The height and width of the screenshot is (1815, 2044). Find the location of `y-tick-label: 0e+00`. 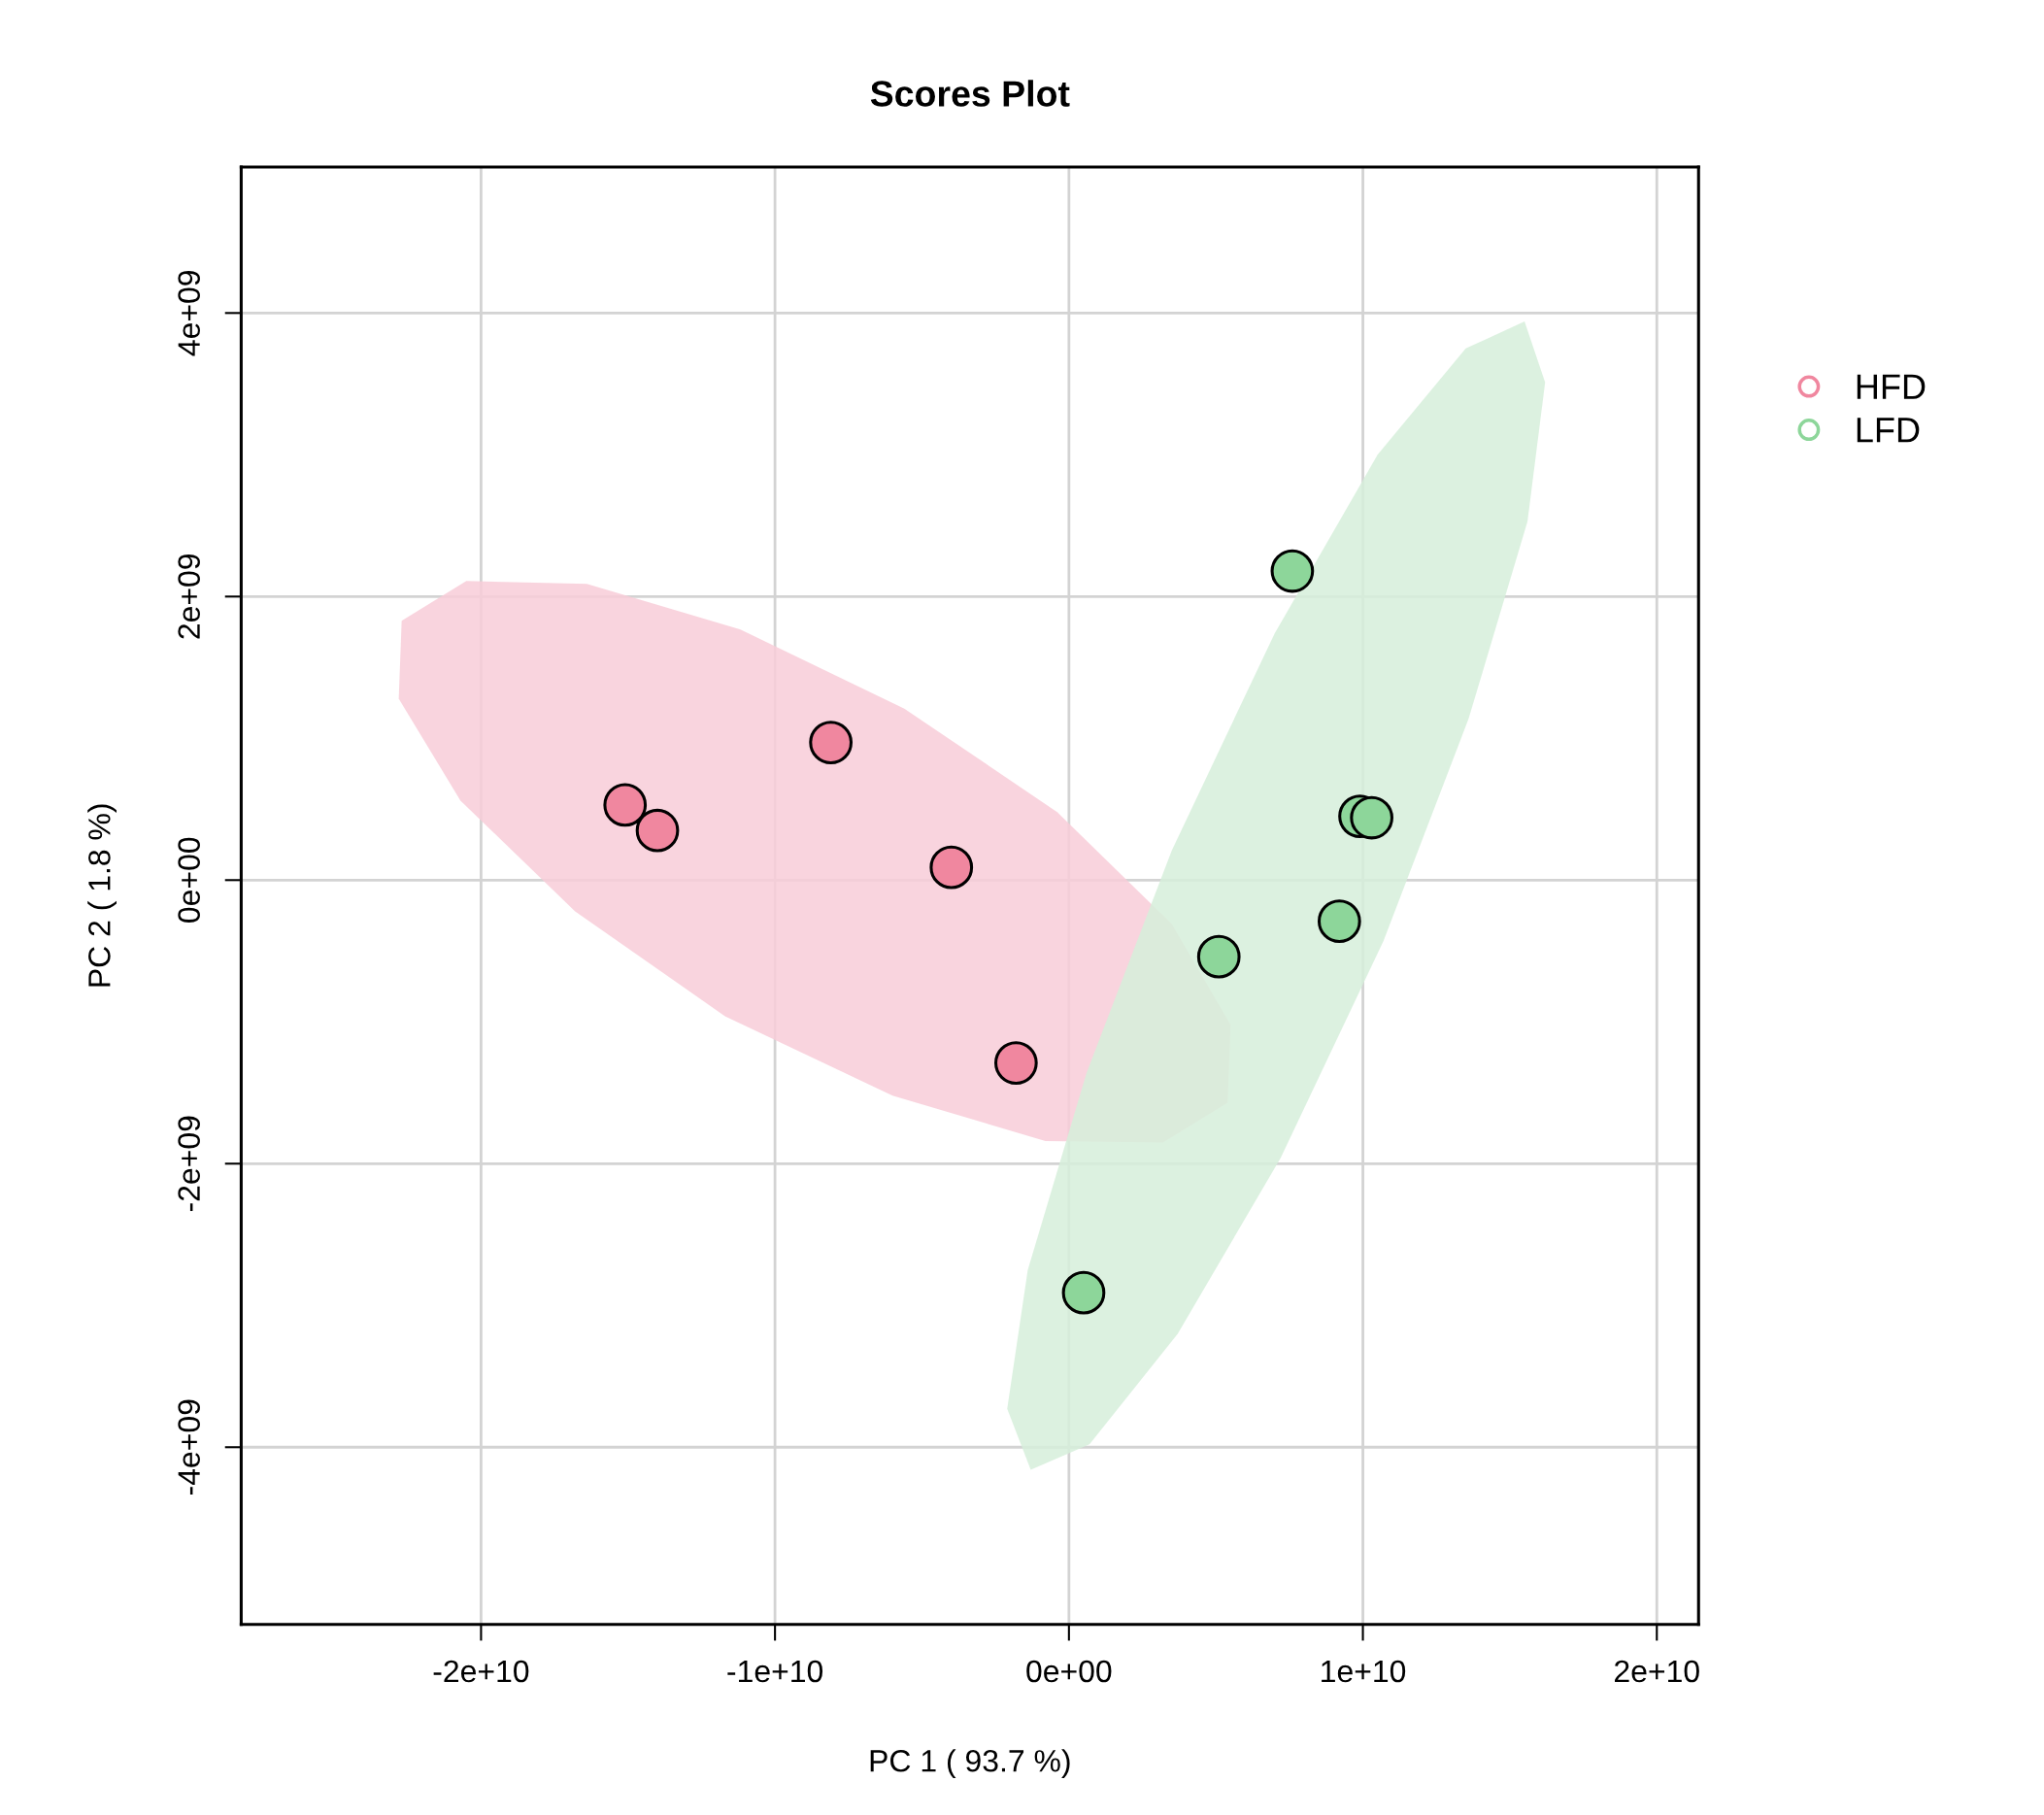

y-tick-label: 0e+00 is located at coordinates (189, 880).